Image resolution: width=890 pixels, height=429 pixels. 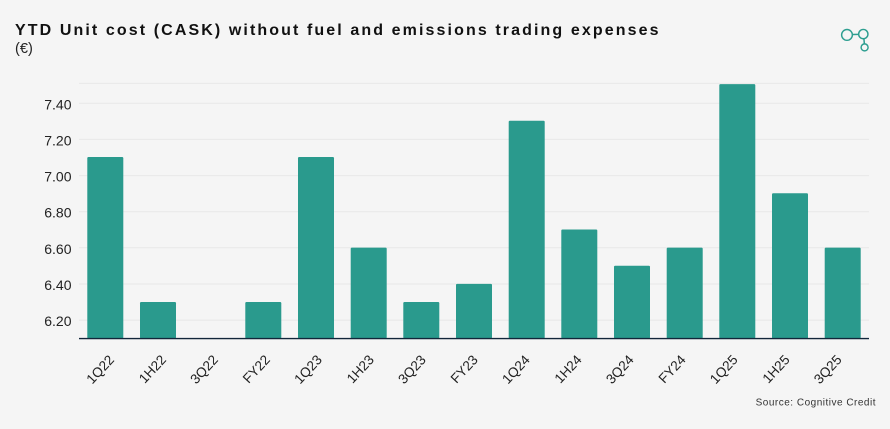 I want to click on svg-text: 6.40, so click(x=57, y=285).